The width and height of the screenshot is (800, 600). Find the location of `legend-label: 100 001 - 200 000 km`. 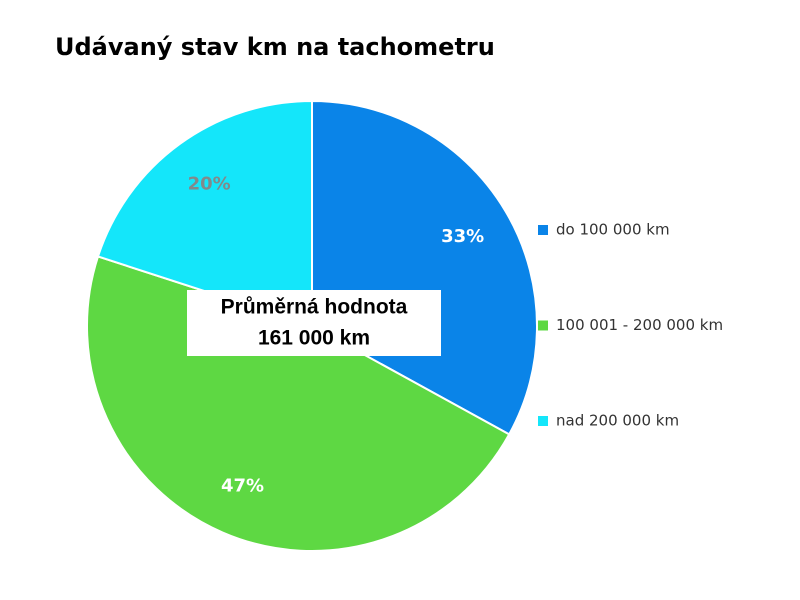

legend-label: 100 001 - 200 000 km is located at coordinates (639, 325).